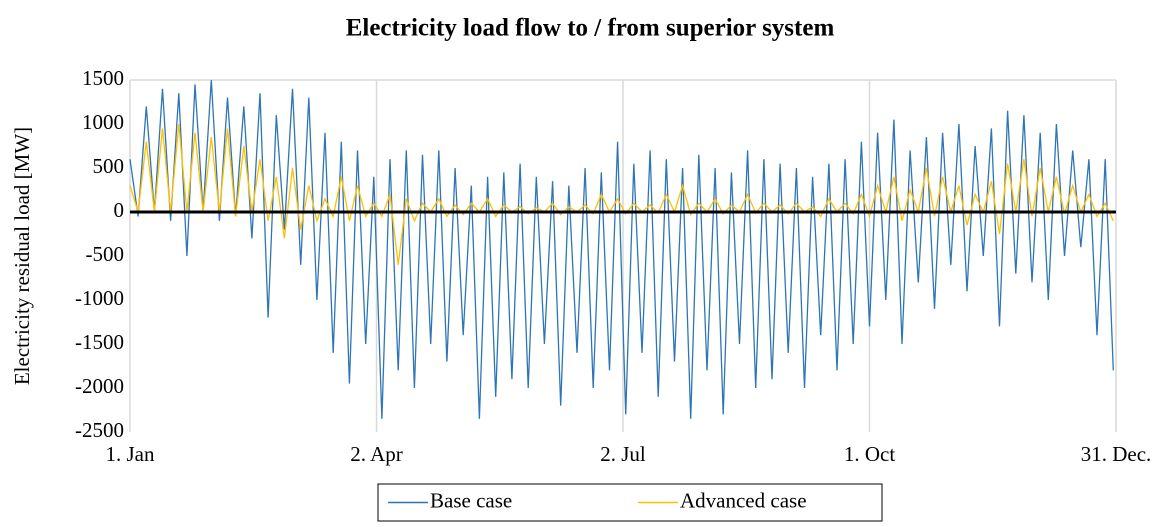  I want to click on y-axis-label: Electricity residual load [MW], so click(22, 256).